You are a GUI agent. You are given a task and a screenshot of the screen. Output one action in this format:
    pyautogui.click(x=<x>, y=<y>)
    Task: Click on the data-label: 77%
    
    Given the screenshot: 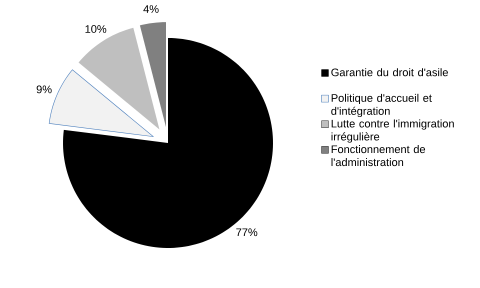 What is the action you would take?
    pyautogui.click(x=247, y=232)
    